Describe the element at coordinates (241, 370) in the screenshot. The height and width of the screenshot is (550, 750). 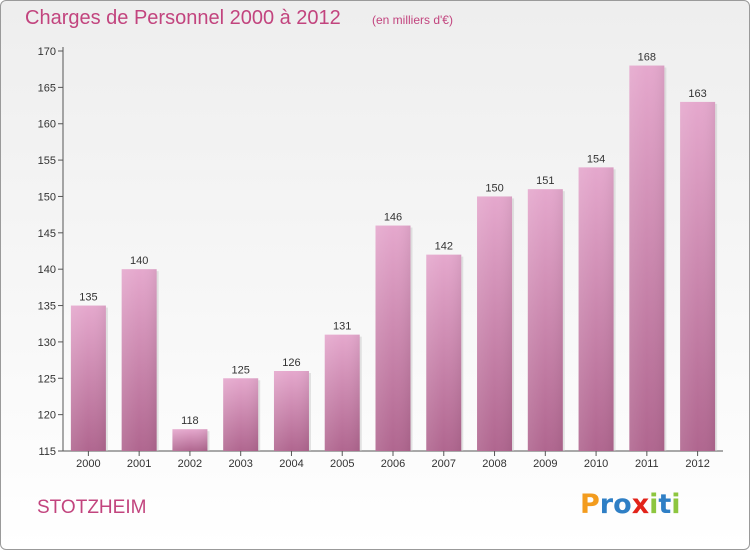
I see `data-label: 125` at that location.